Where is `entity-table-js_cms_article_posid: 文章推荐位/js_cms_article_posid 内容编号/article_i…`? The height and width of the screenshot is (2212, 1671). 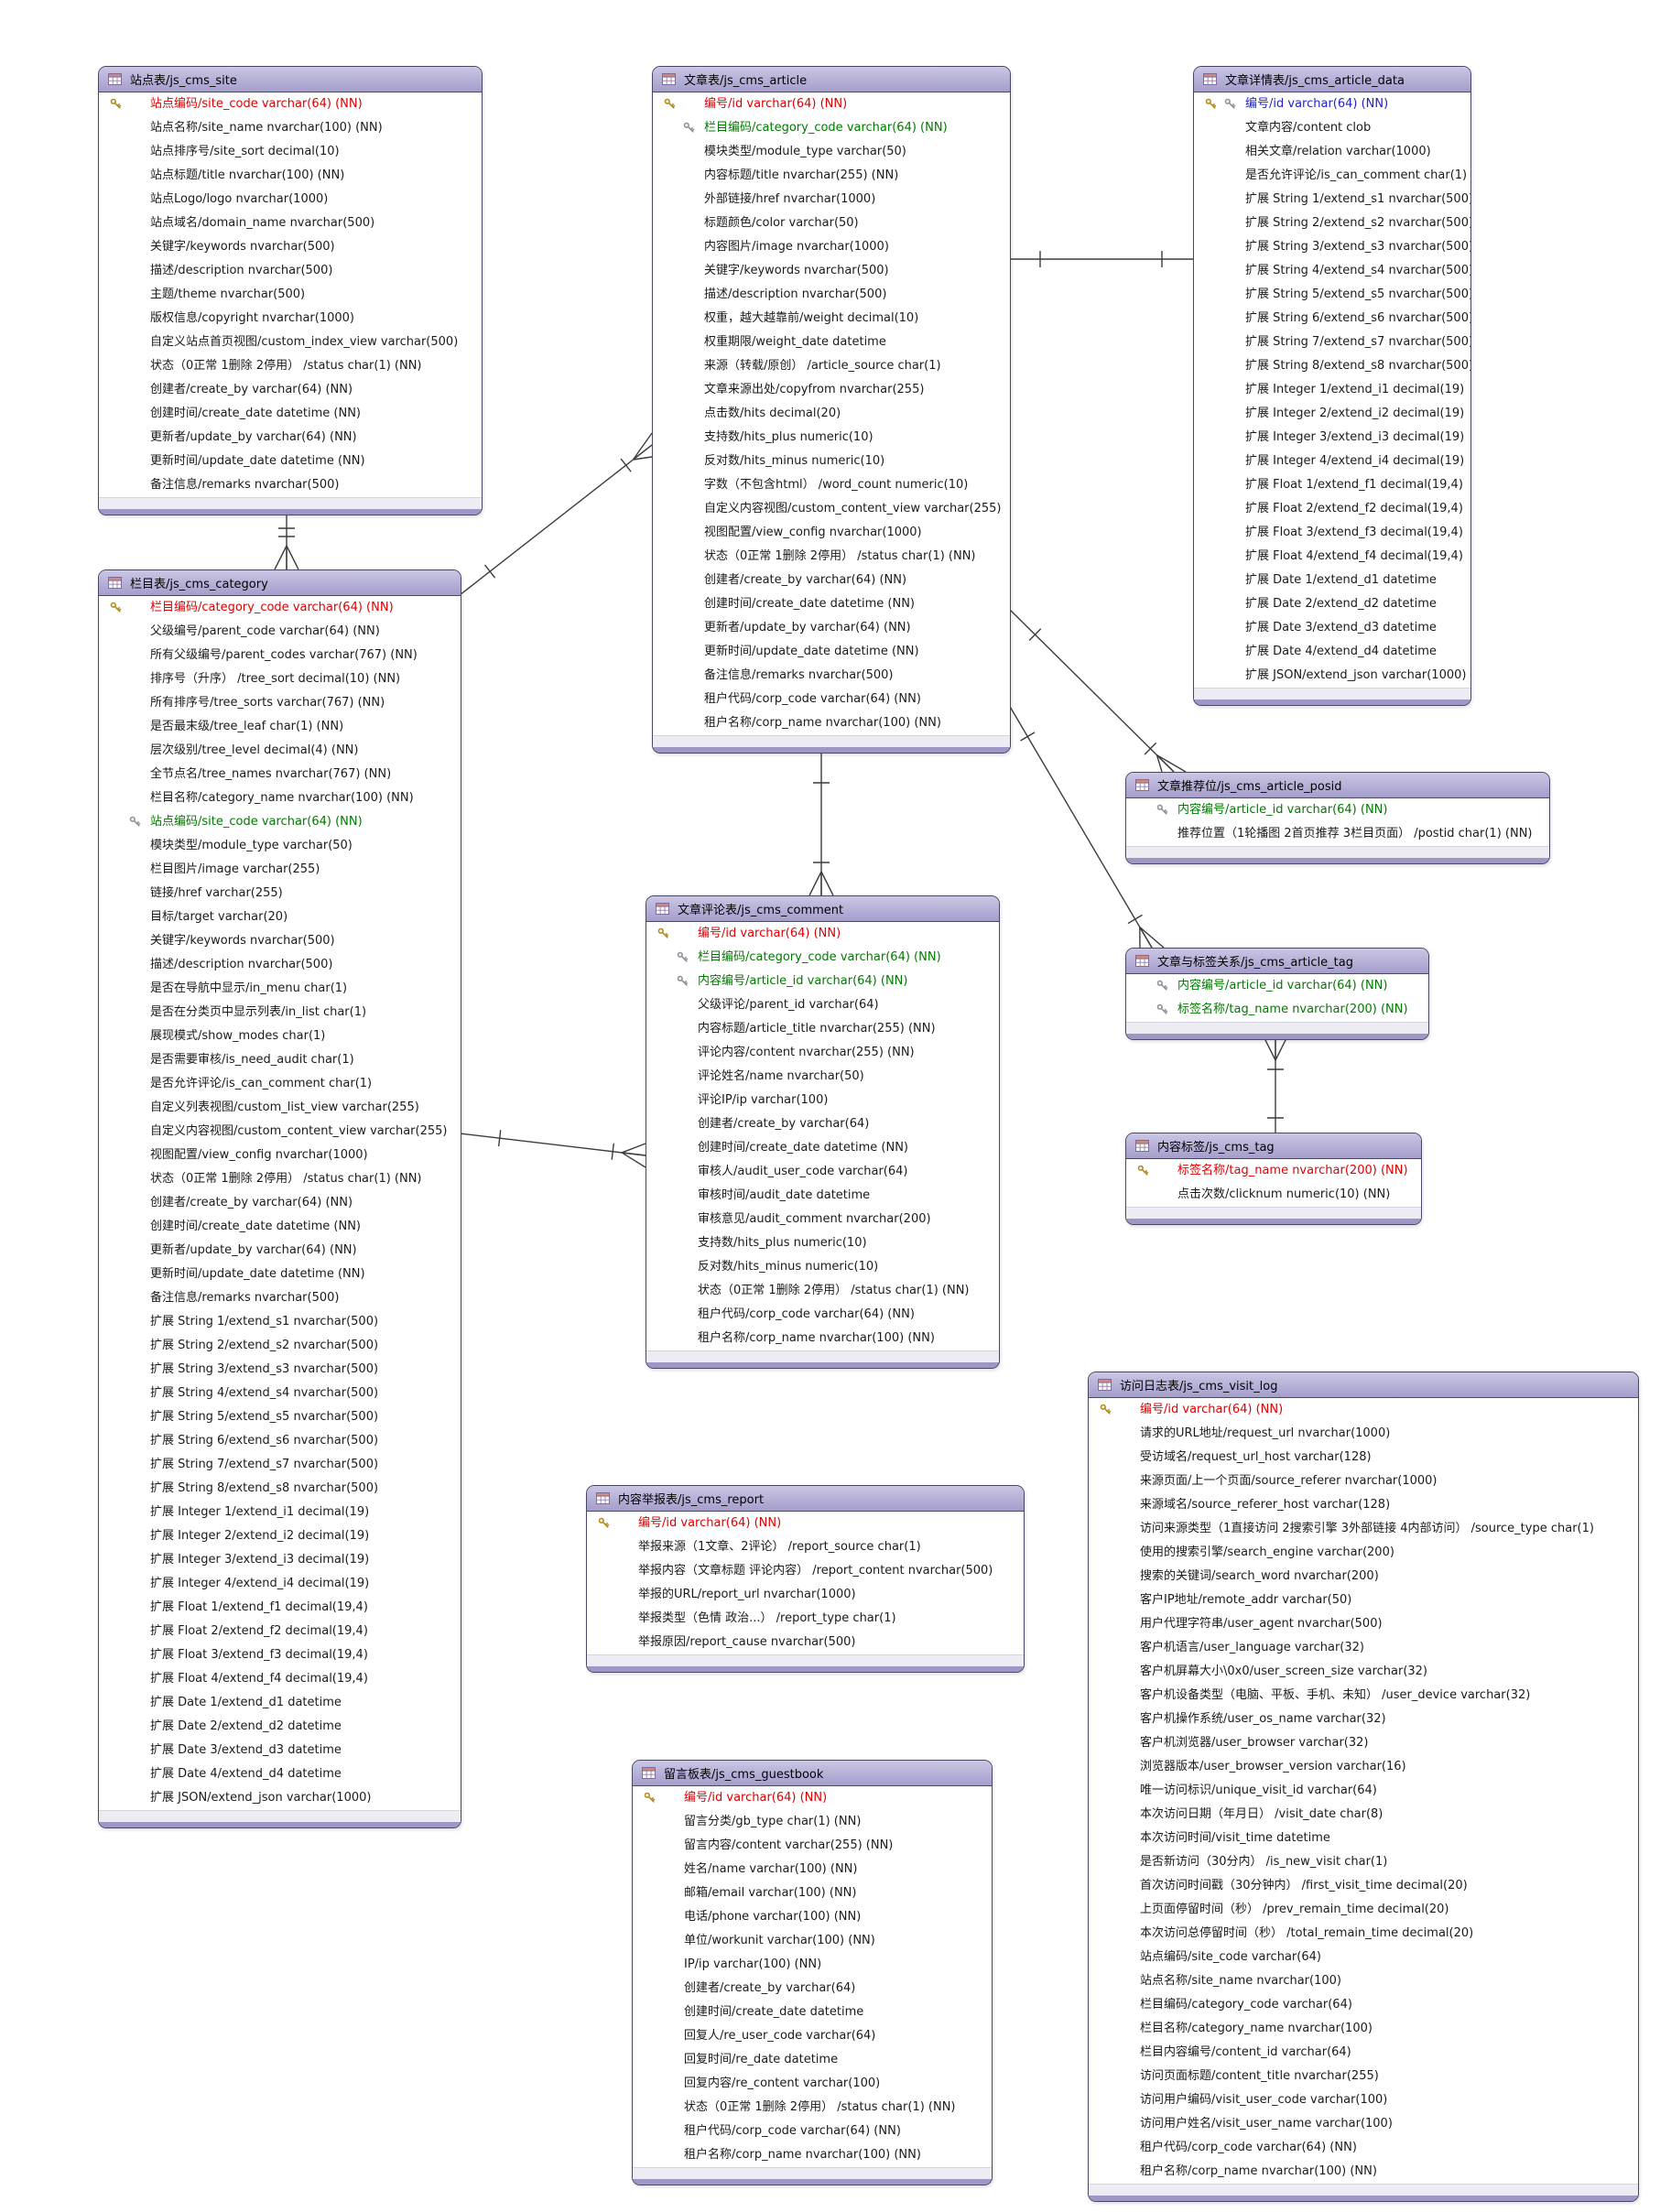 entity-table-js_cms_article_posid: 文章推荐位/js_cms_article_posid 内容编号/article_i… is located at coordinates (1337, 818).